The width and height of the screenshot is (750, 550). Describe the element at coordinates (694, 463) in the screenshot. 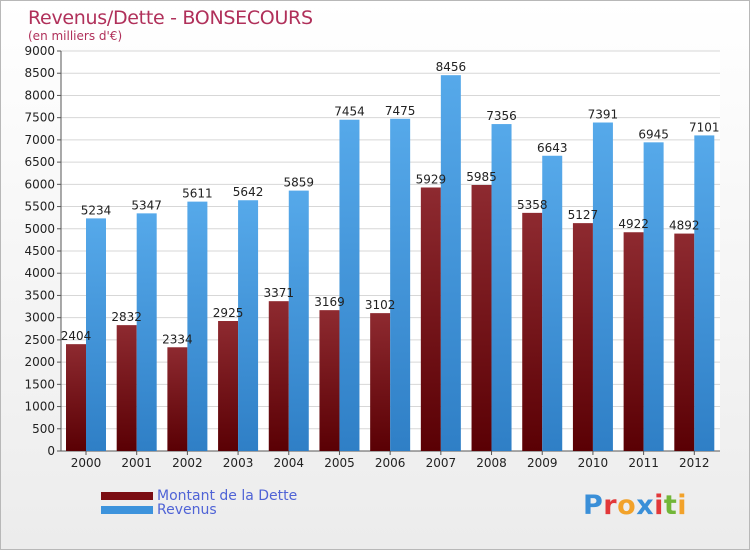

I see `x-tick-label-2012: 2012` at that location.